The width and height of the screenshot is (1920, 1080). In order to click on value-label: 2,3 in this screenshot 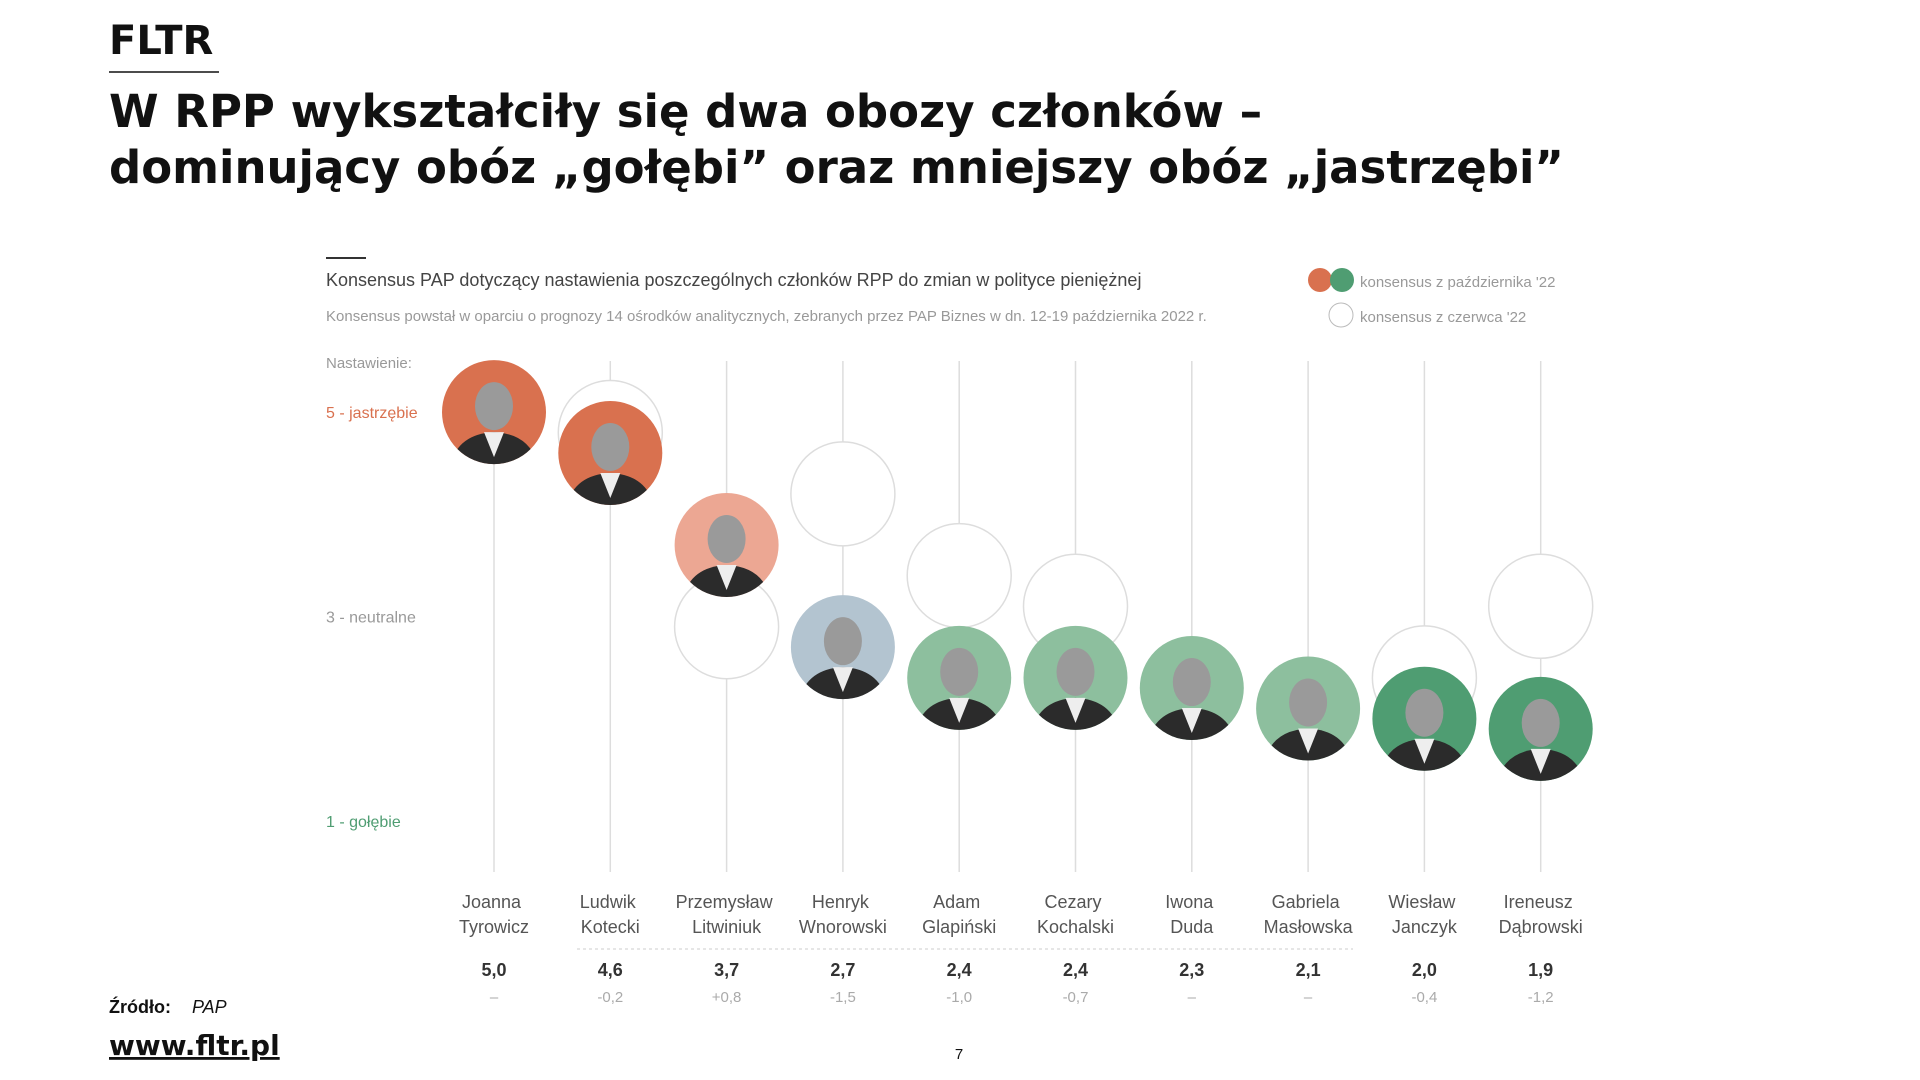, I will do `click(1191, 970)`.